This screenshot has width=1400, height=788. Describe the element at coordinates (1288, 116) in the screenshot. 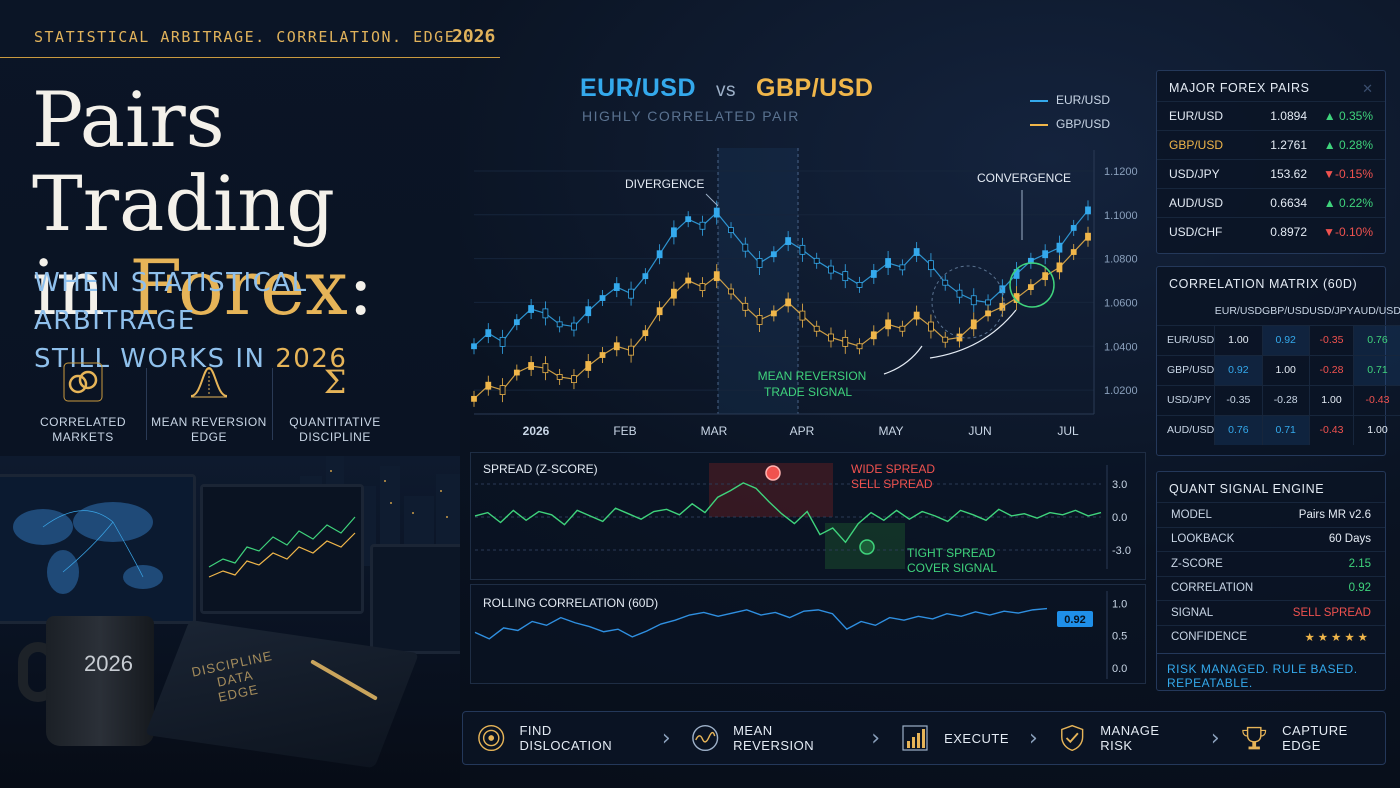

I see `pair-price: 1.0894` at that location.